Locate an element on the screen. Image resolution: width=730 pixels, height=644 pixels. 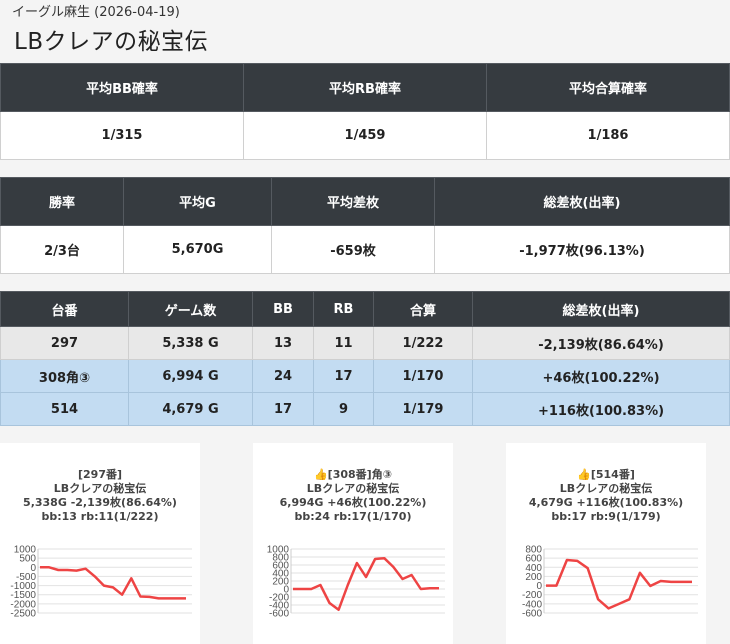
bb-count: 13 is located at coordinates (283, 343).